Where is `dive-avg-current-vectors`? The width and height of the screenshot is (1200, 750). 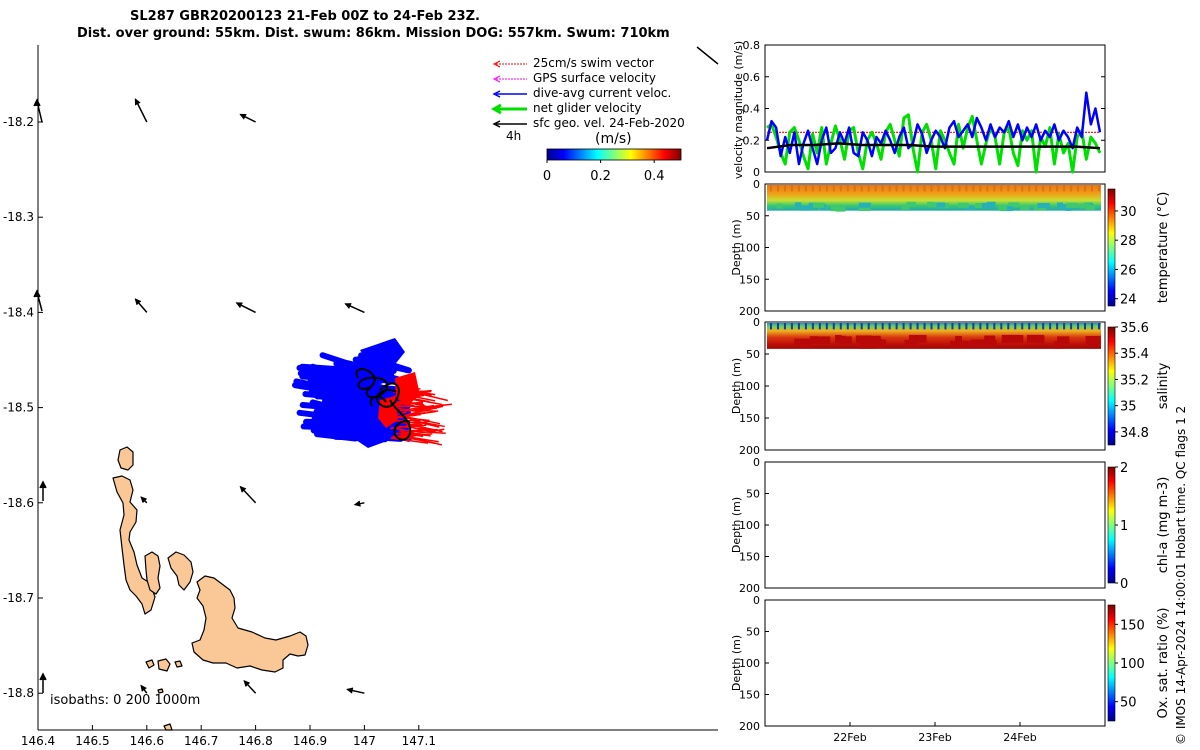 dive-avg-current-vectors is located at coordinates (351, 393).